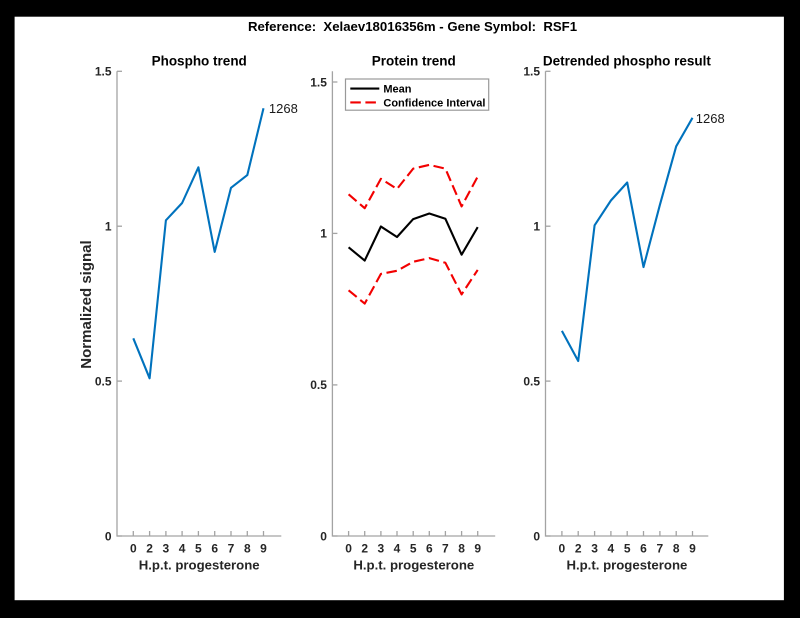 Image resolution: width=800 pixels, height=618 pixels. Describe the element at coordinates (199, 61) in the screenshot. I see `svg-text: Phospho trend` at that location.